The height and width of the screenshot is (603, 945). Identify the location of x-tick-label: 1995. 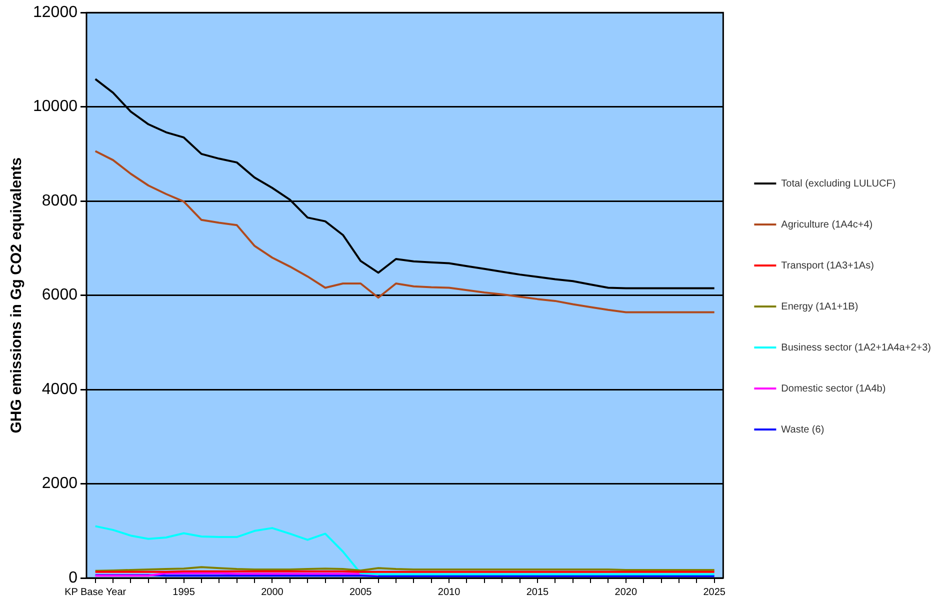
(184, 592).